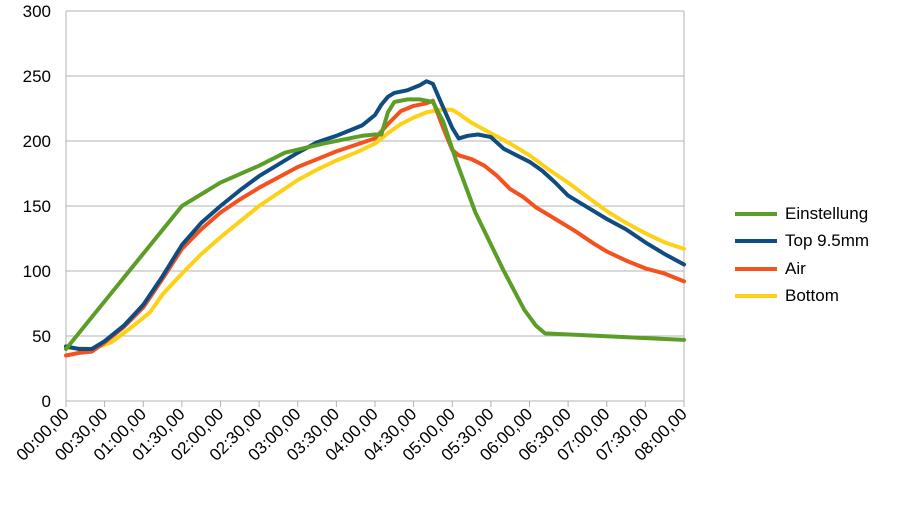 The height and width of the screenshot is (507, 901). I want to click on legend-item: Top 9.5mm, so click(802, 242).